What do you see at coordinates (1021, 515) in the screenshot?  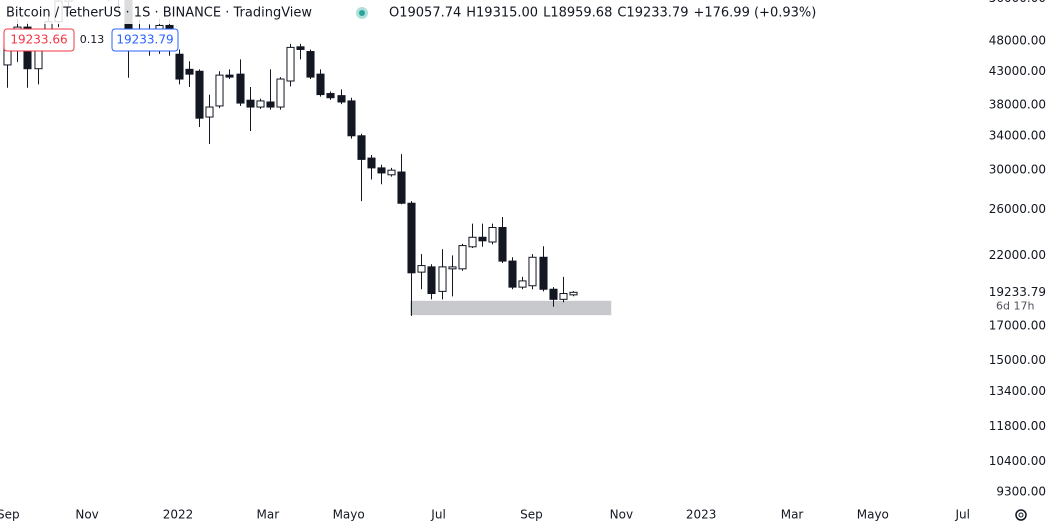 I see `settings-icon` at bounding box center [1021, 515].